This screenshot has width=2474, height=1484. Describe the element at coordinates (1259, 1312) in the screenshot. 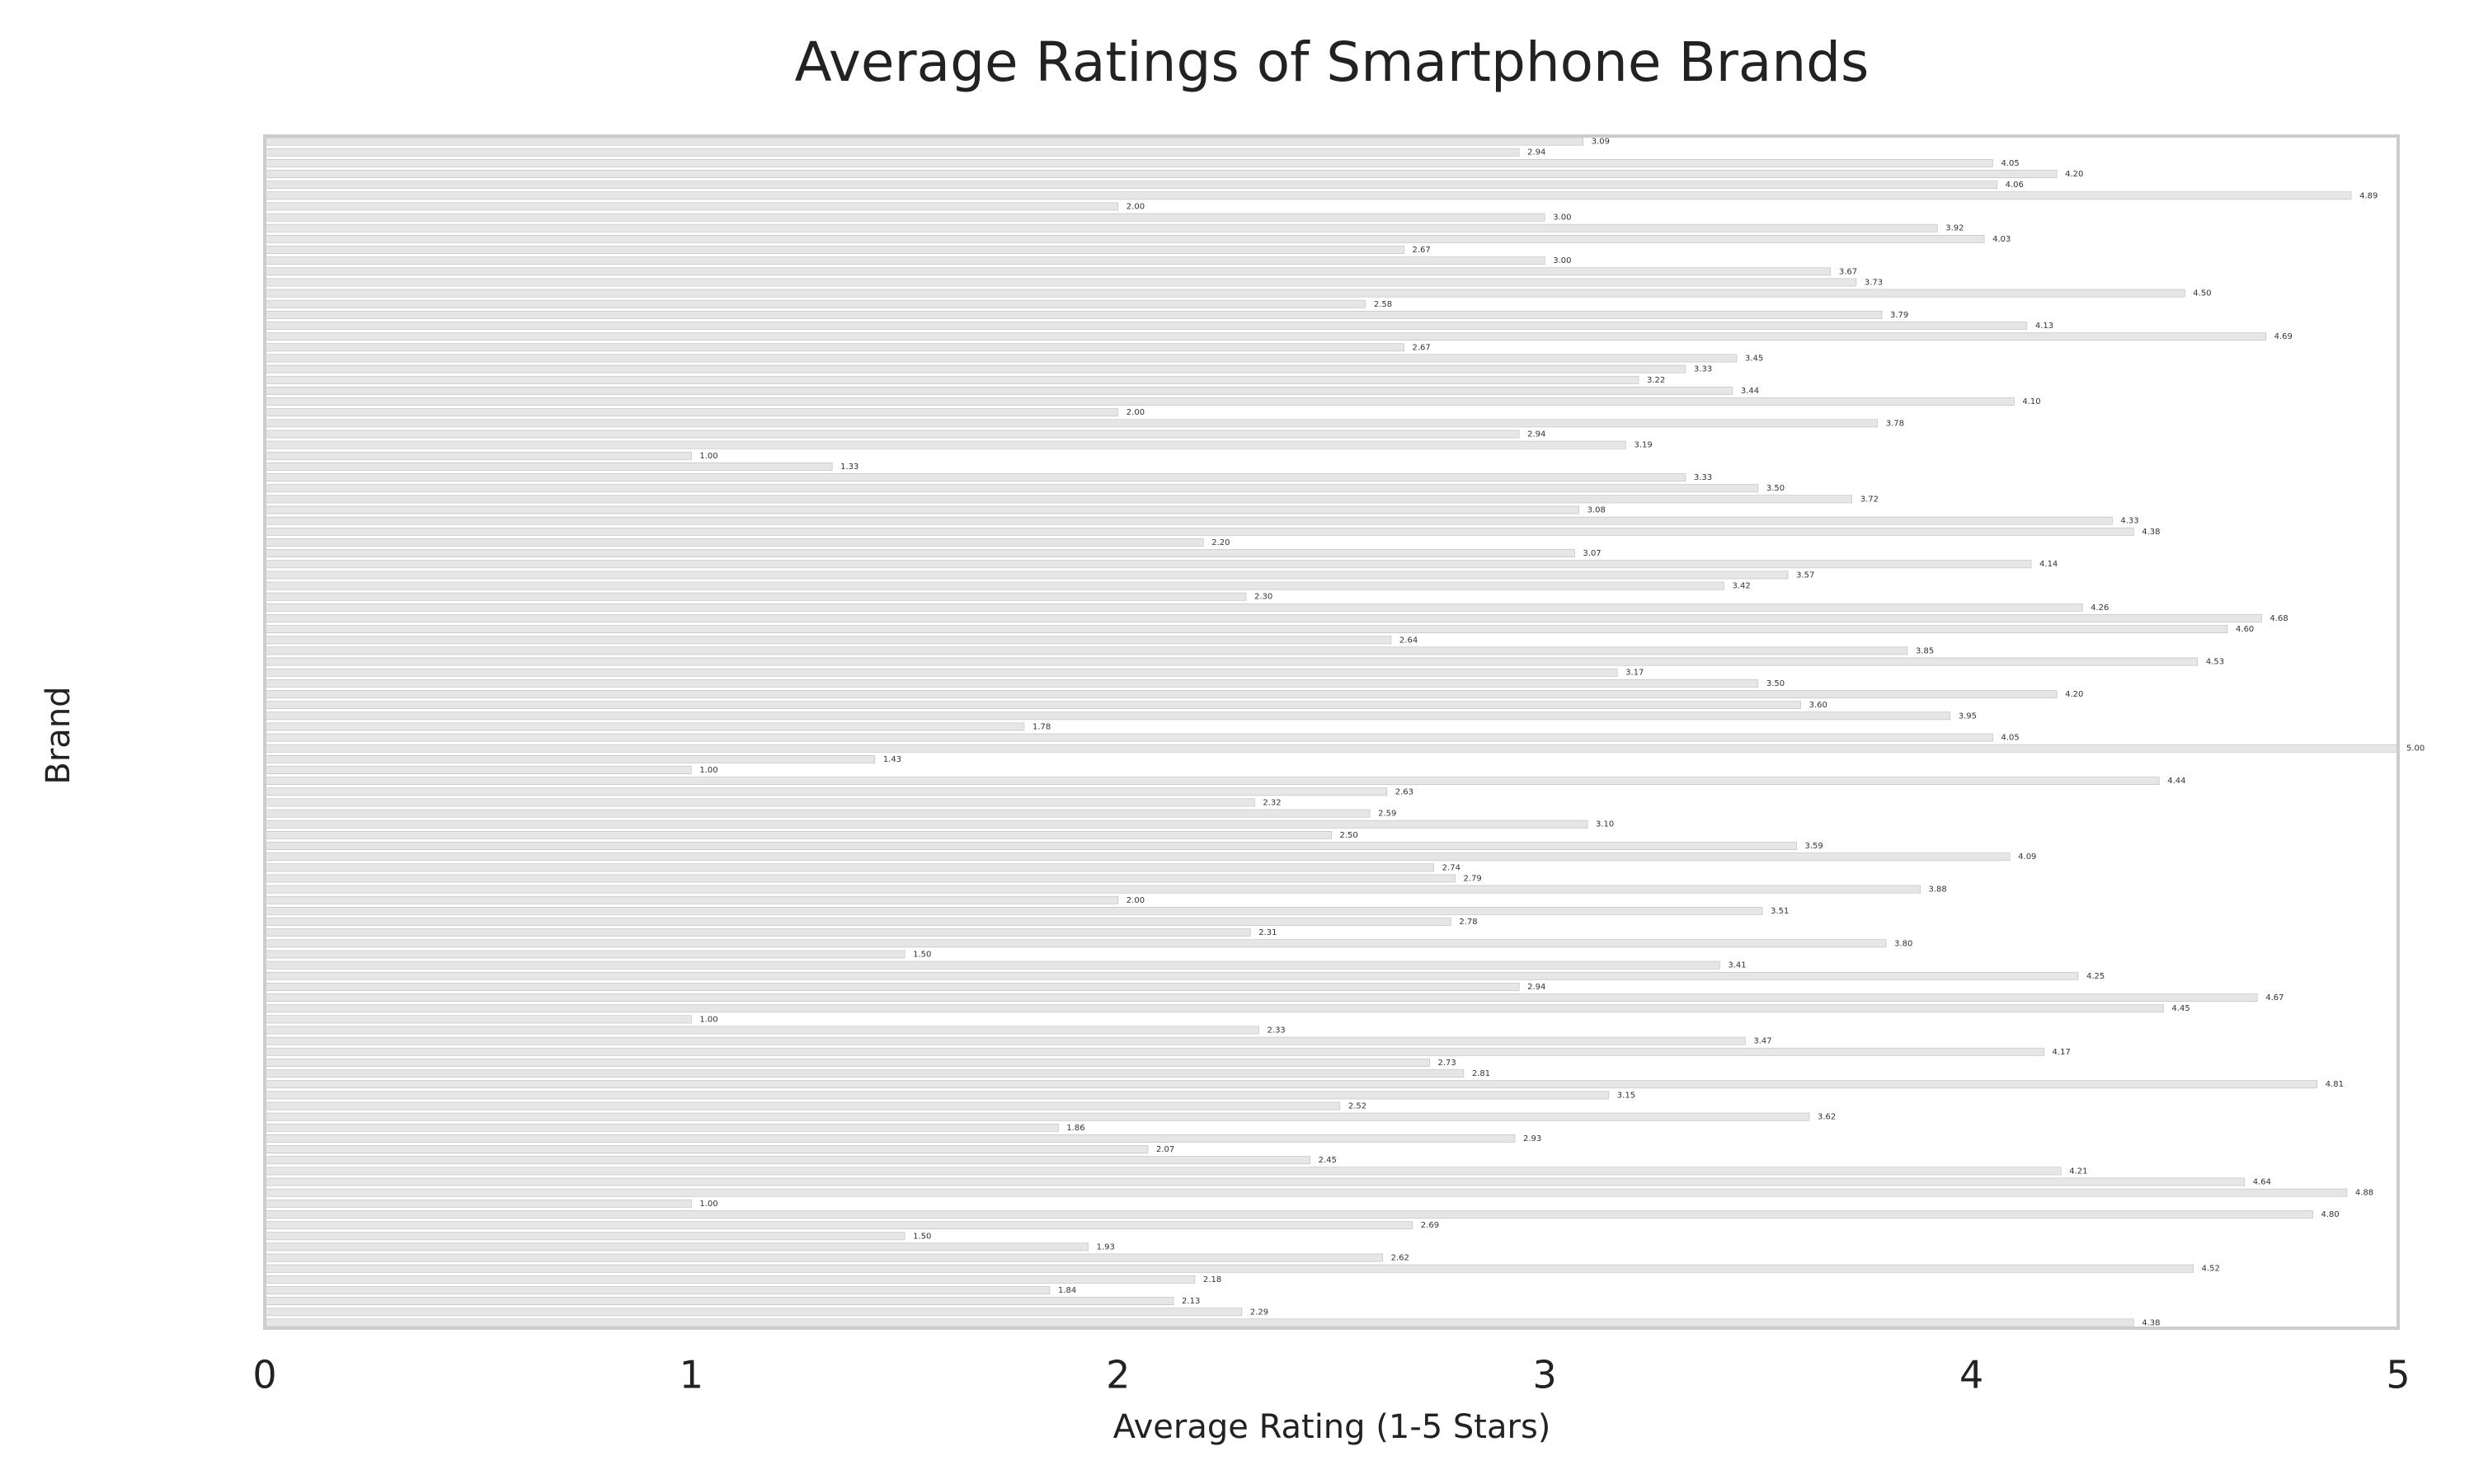

I see `value-label: 2.29` at that location.